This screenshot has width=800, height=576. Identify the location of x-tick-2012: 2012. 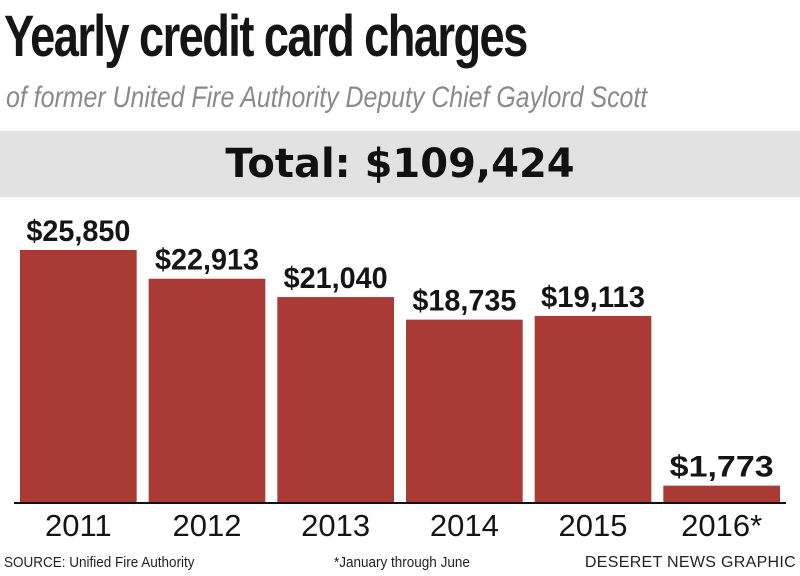
(207, 525).